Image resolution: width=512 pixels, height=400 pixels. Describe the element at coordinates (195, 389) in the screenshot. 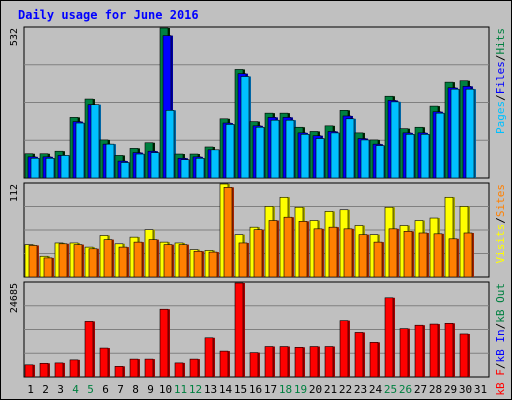

I see `tick-label-day-12: 12` at that location.